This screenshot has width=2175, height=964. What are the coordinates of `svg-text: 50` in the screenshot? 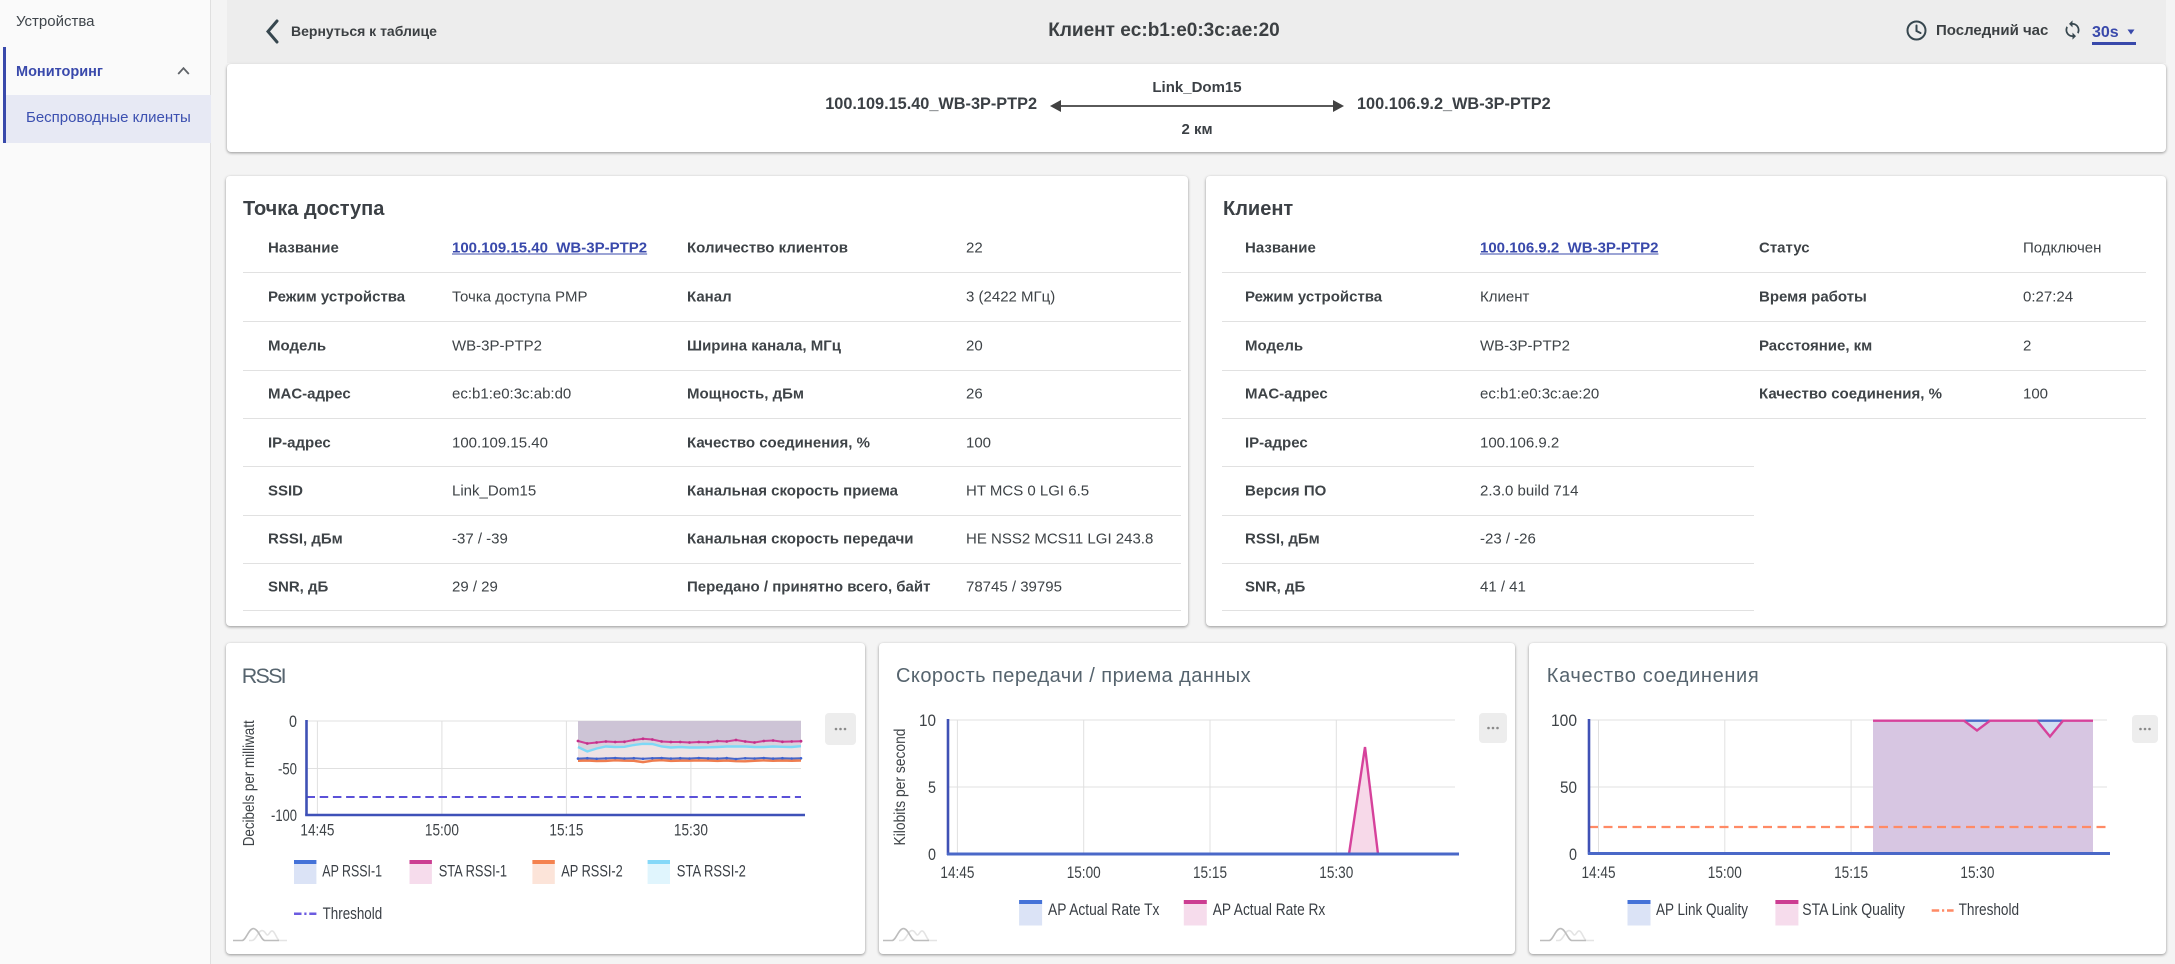 It's located at (1568, 787).